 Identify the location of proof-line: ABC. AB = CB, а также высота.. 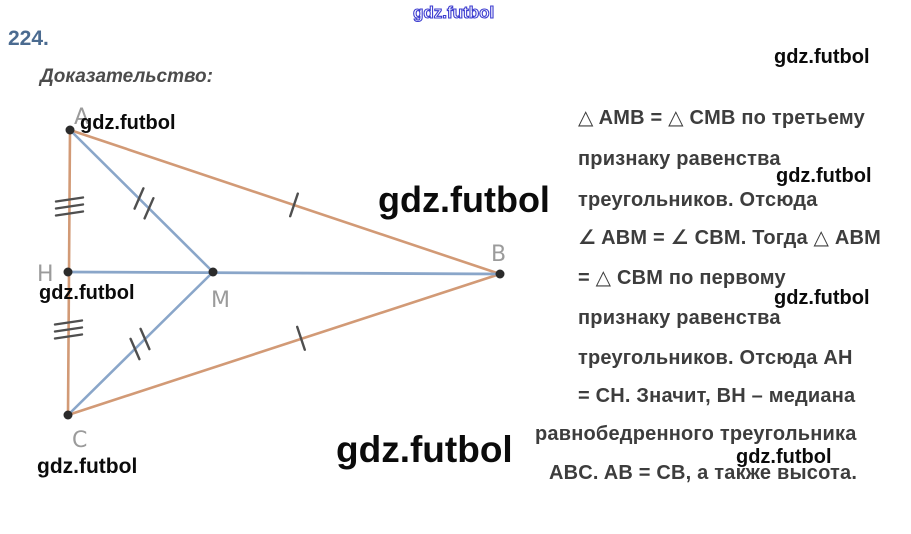
(703, 473).